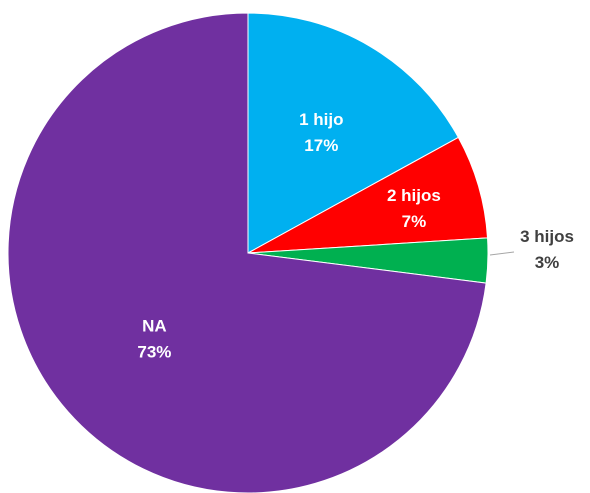 The width and height of the screenshot is (590, 493). What do you see at coordinates (414, 195) in the screenshot?
I see `slice-category-label: 2 hijos` at bounding box center [414, 195].